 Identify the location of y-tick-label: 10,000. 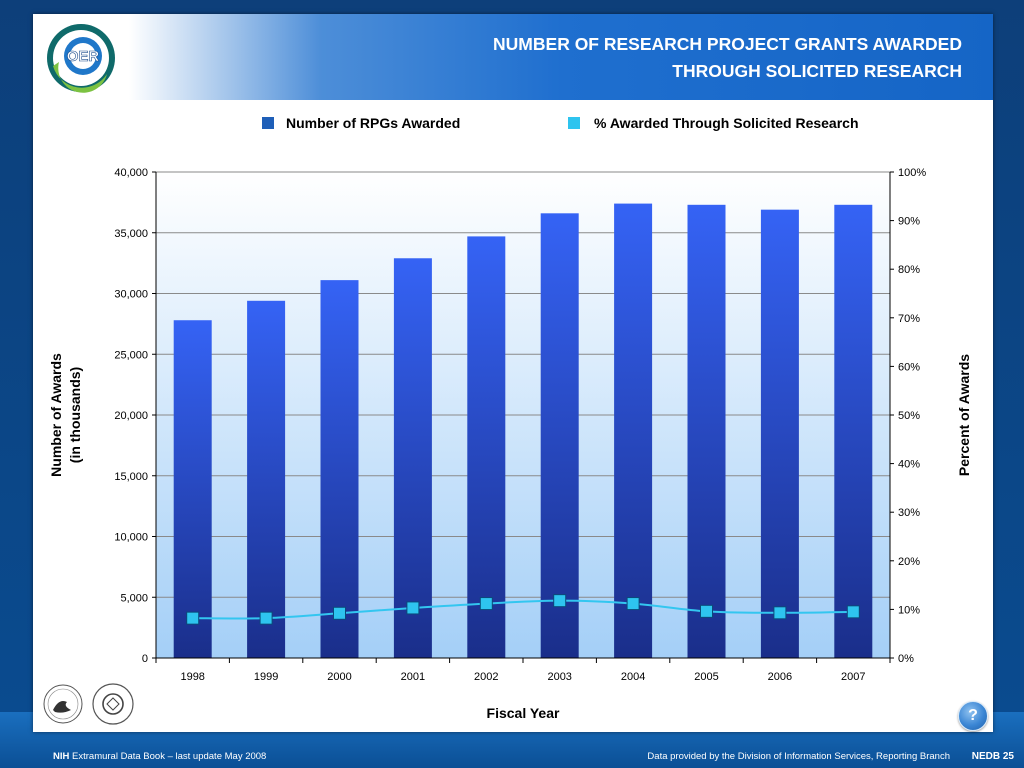
(131, 538).